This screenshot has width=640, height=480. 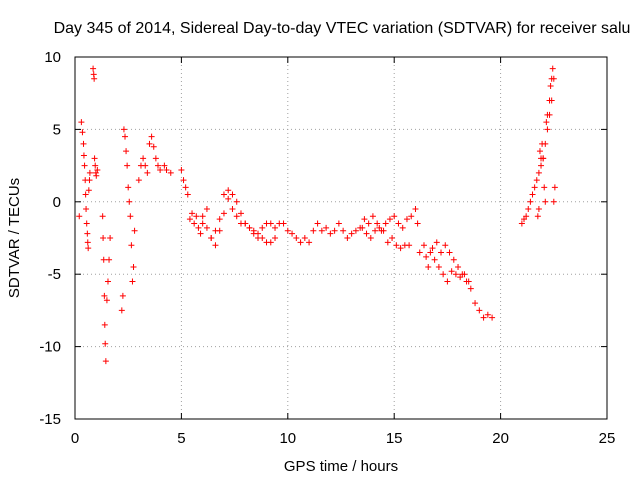 What do you see at coordinates (500, 438) in the screenshot?
I see `x-tick-label: 20` at bounding box center [500, 438].